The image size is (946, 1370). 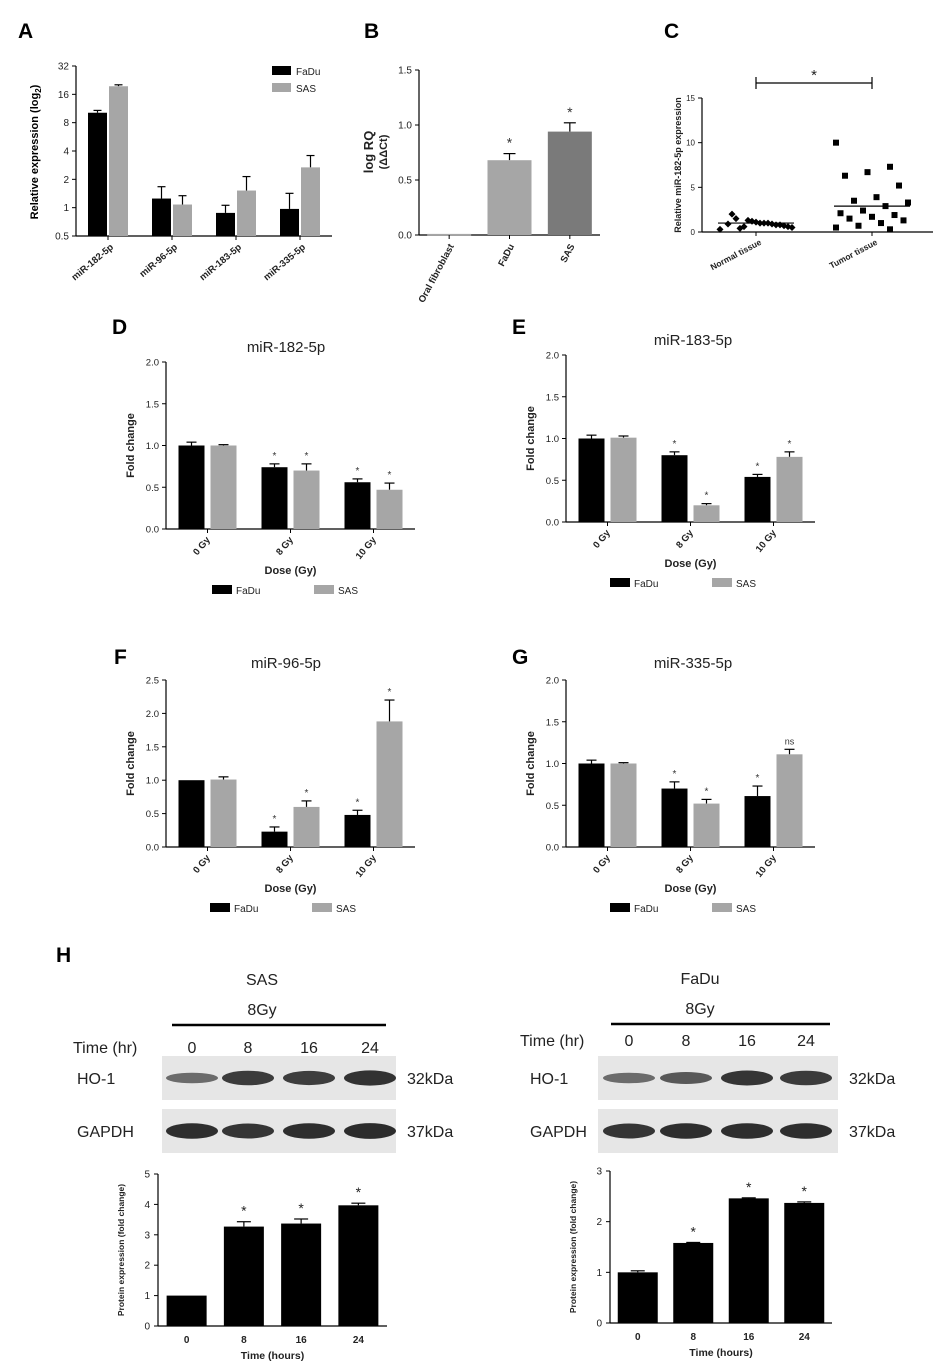 I want to click on blot-fadu-time-1: 8, so click(x=686, y=1041).